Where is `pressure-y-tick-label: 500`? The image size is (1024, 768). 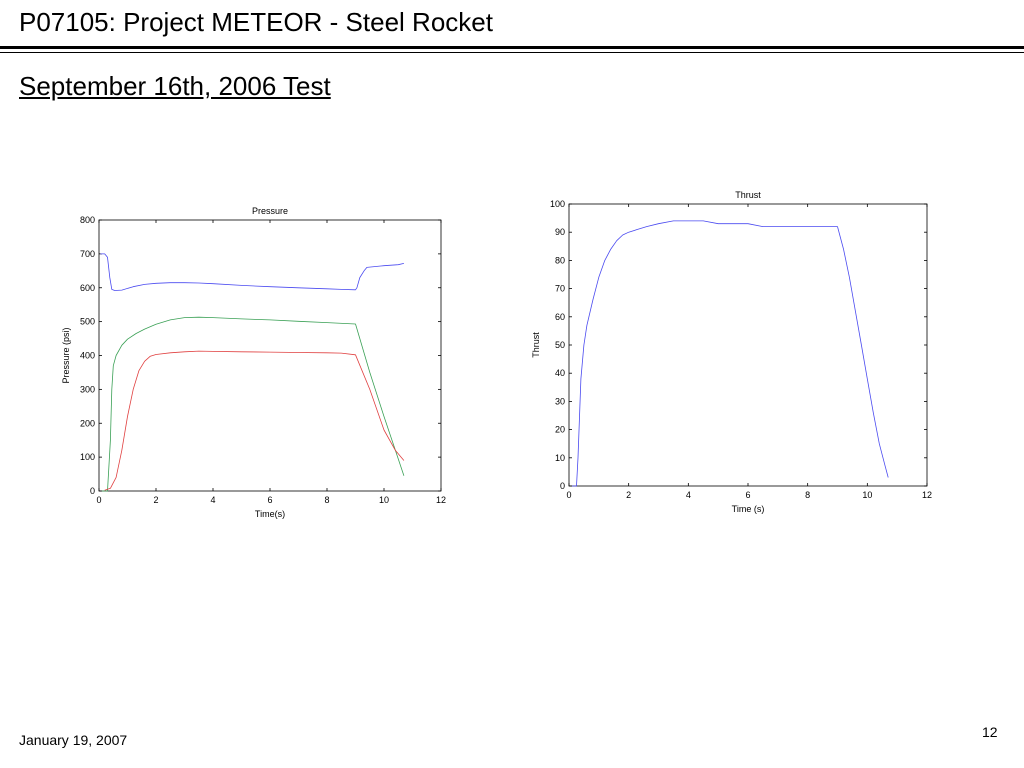
pressure-y-tick-label: 500 is located at coordinates (87, 322).